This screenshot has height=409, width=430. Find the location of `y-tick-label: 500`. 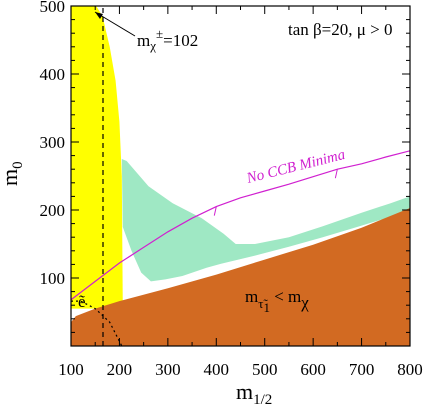

y-tick-label: 500 is located at coordinates (53, 8).